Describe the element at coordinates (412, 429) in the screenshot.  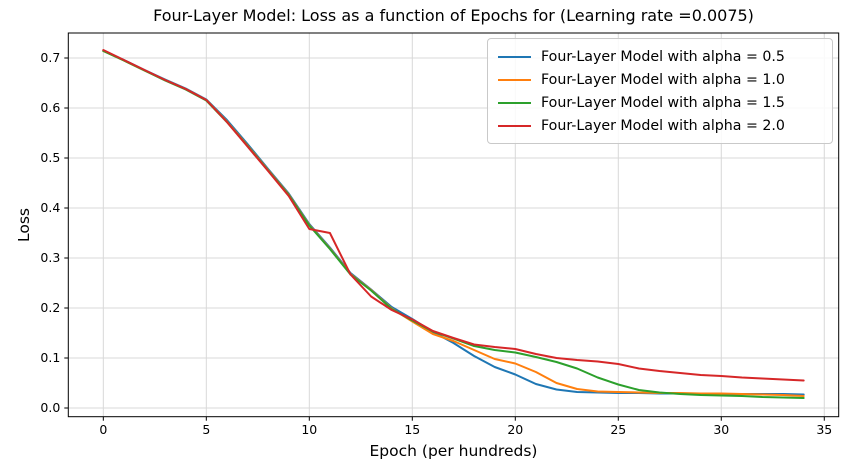
I see `x-tick-label-15: 15` at that location.